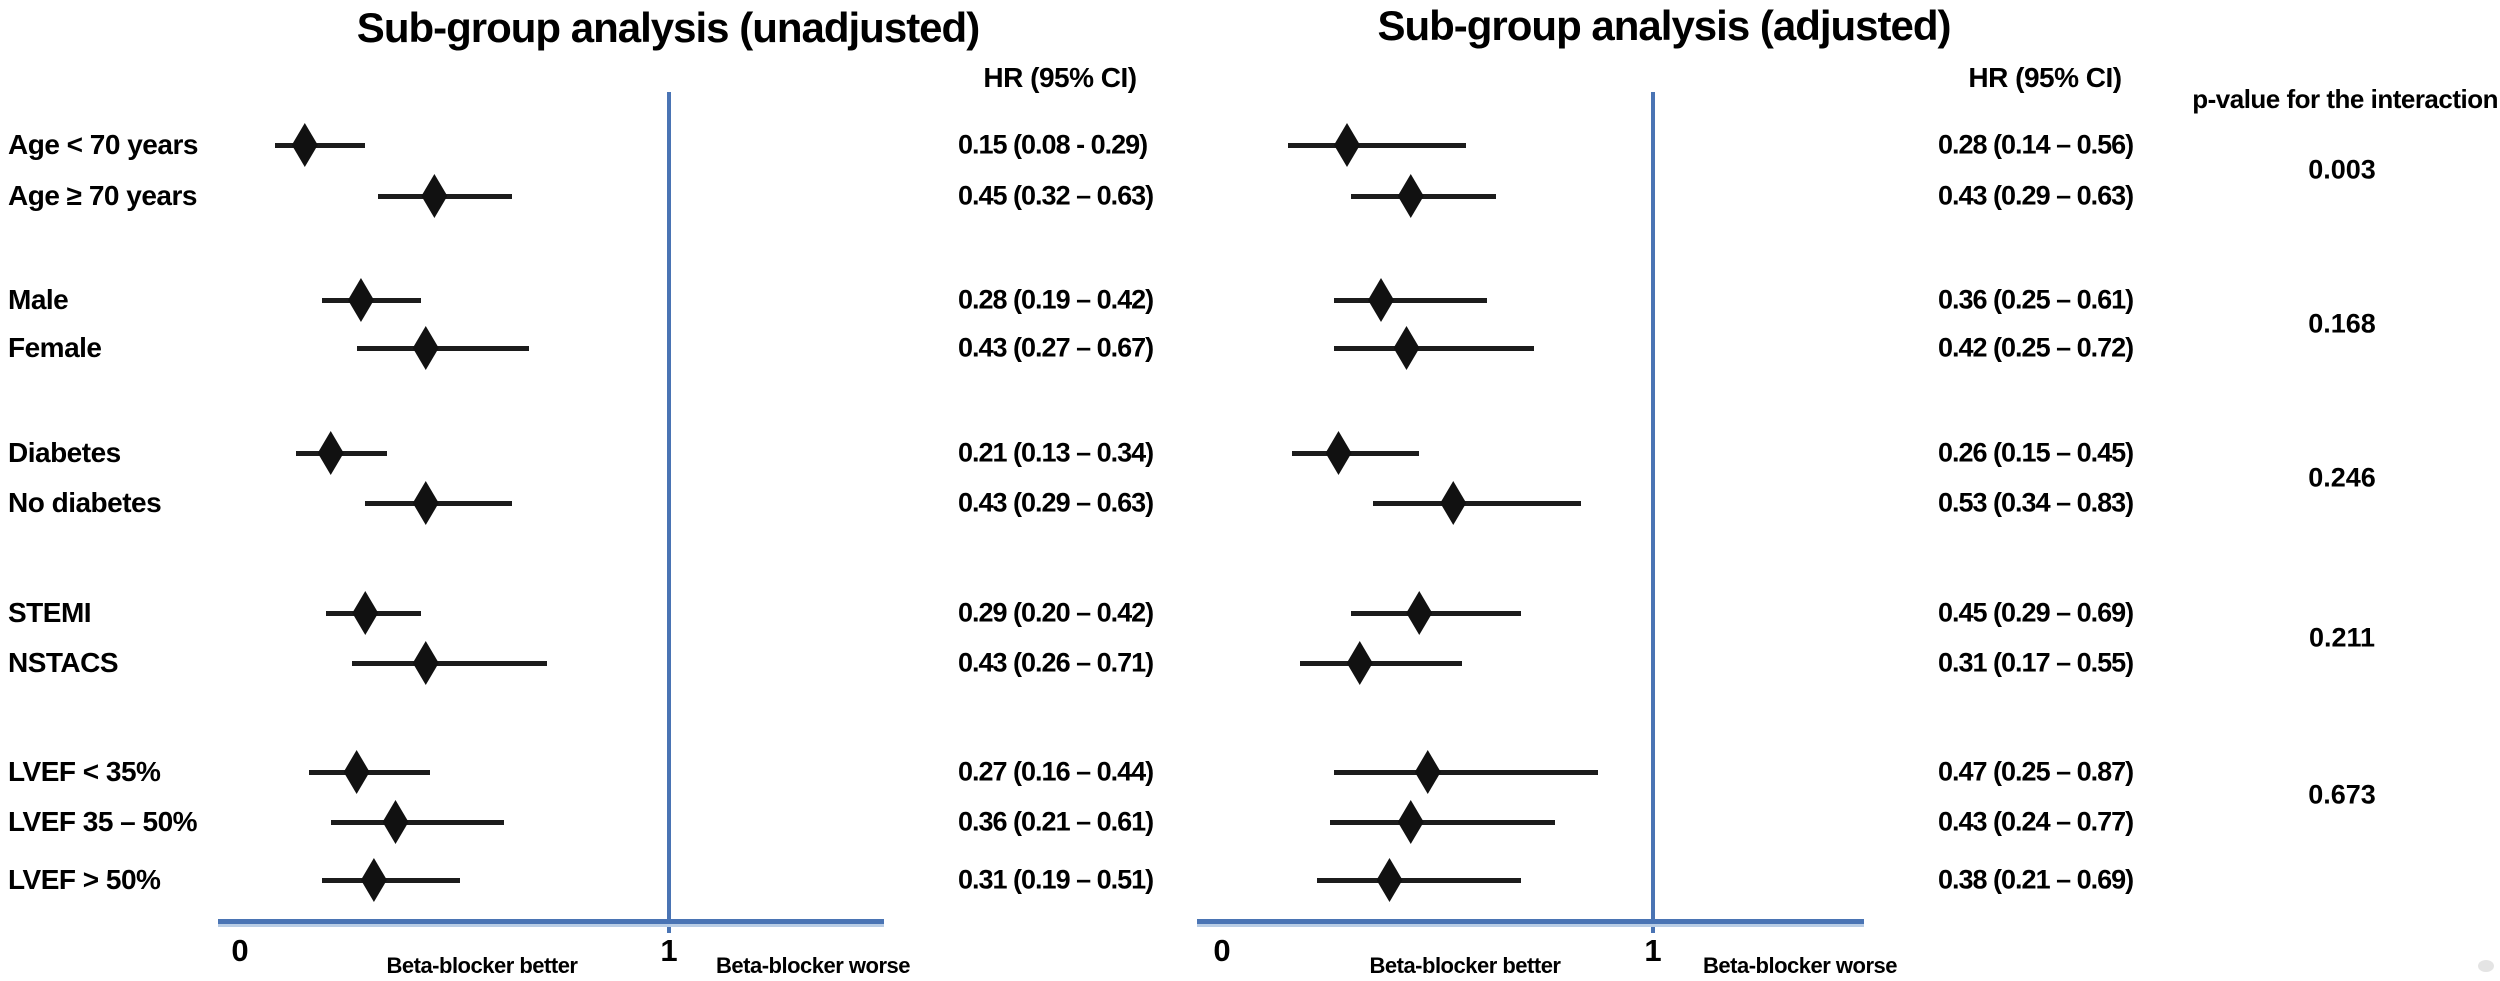 This screenshot has width=2500, height=981. I want to click on subgroup-label: Female, so click(55, 347).